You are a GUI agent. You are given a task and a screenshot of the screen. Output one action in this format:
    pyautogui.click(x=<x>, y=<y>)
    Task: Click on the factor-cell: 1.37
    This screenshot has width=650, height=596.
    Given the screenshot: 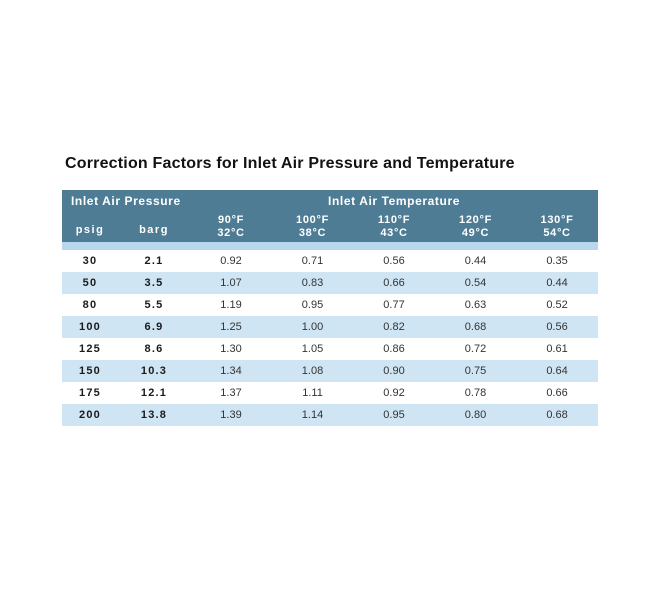 What is the action you would take?
    pyautogui.click(x=231, y=393)
    